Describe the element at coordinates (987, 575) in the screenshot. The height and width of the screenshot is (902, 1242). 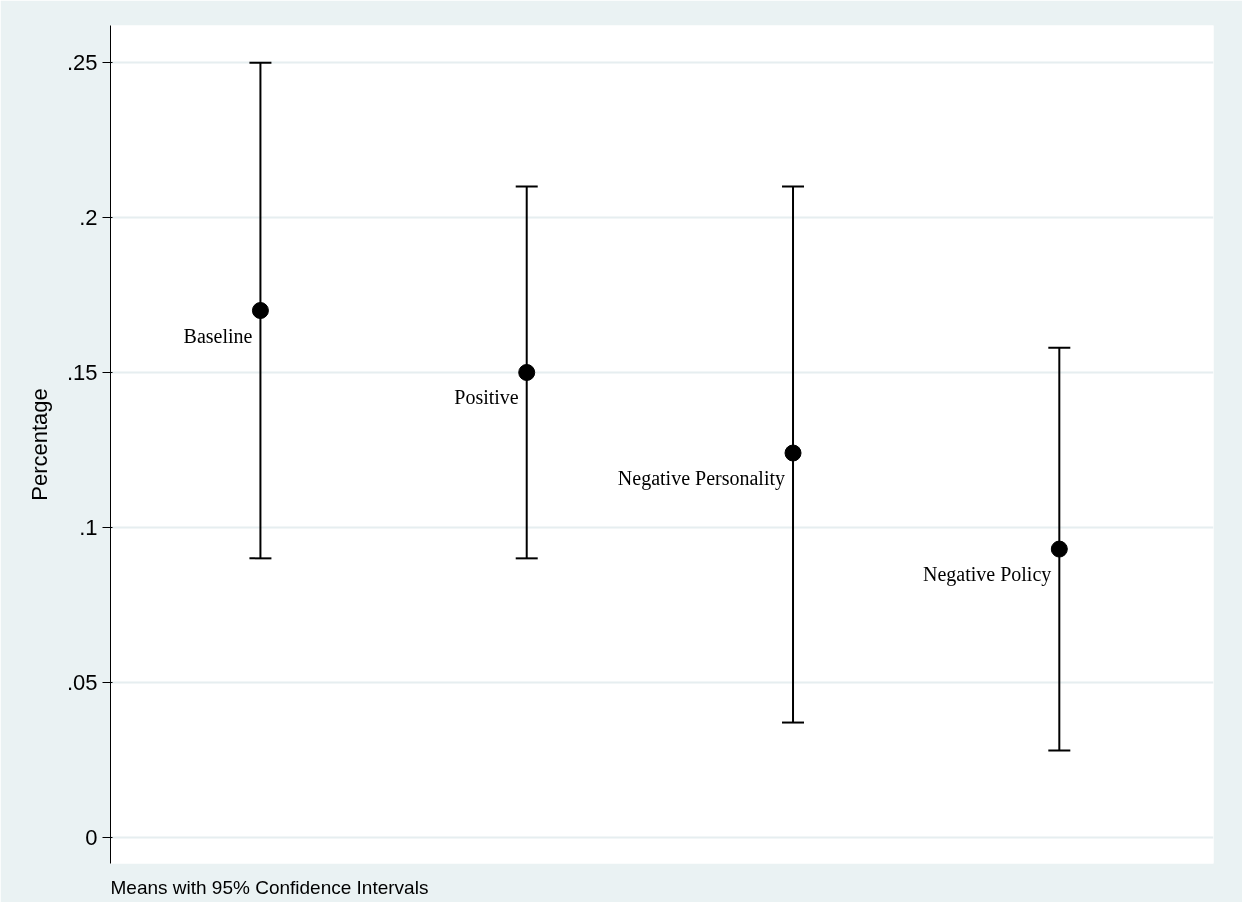
I see `x-tick-label: Negative Policy` at that location.